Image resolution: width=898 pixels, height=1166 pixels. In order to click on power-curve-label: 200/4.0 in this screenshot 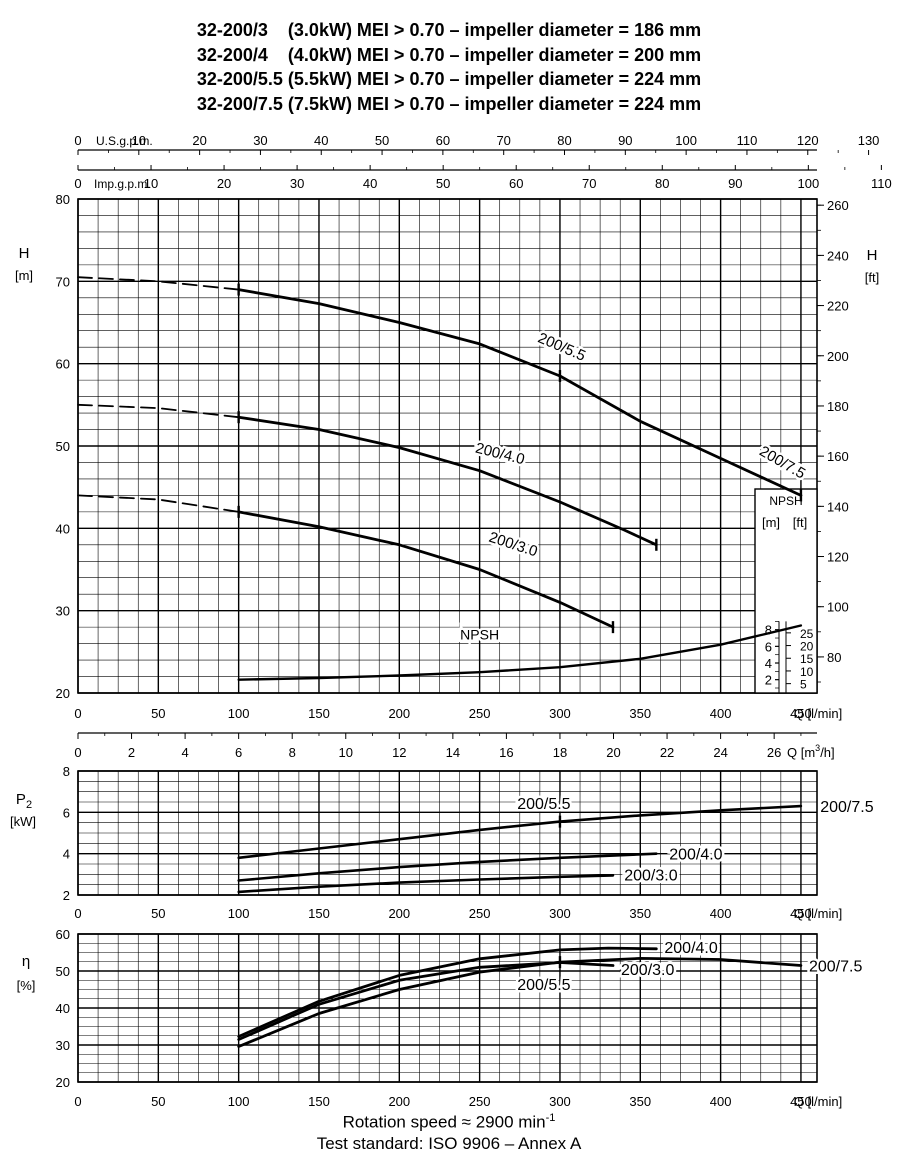, I will do `click(695, 855)`.